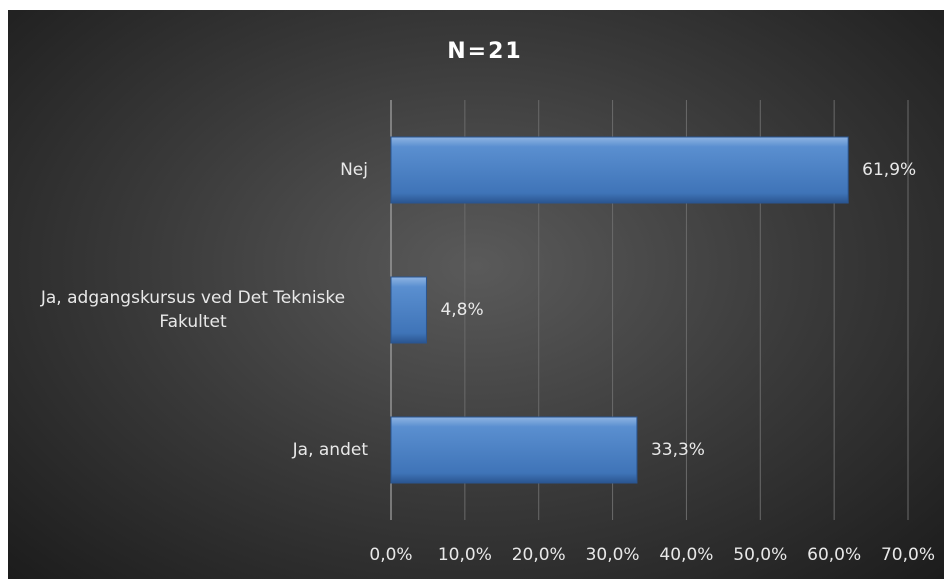 This screenshot has height=579, width=952. Describe the element at coordinates (354, 170) in the screenshot. I see `y-tick-text: Nej` at that location.